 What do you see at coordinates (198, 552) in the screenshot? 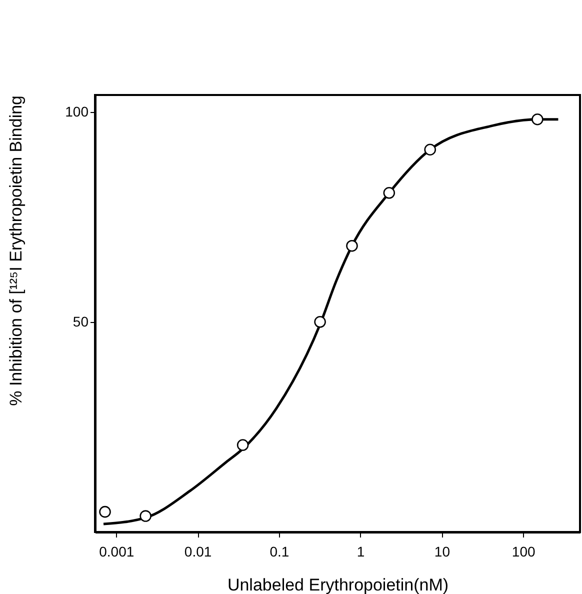
I see `x-tick-label: 0.01` at bounding box center [198, 552].